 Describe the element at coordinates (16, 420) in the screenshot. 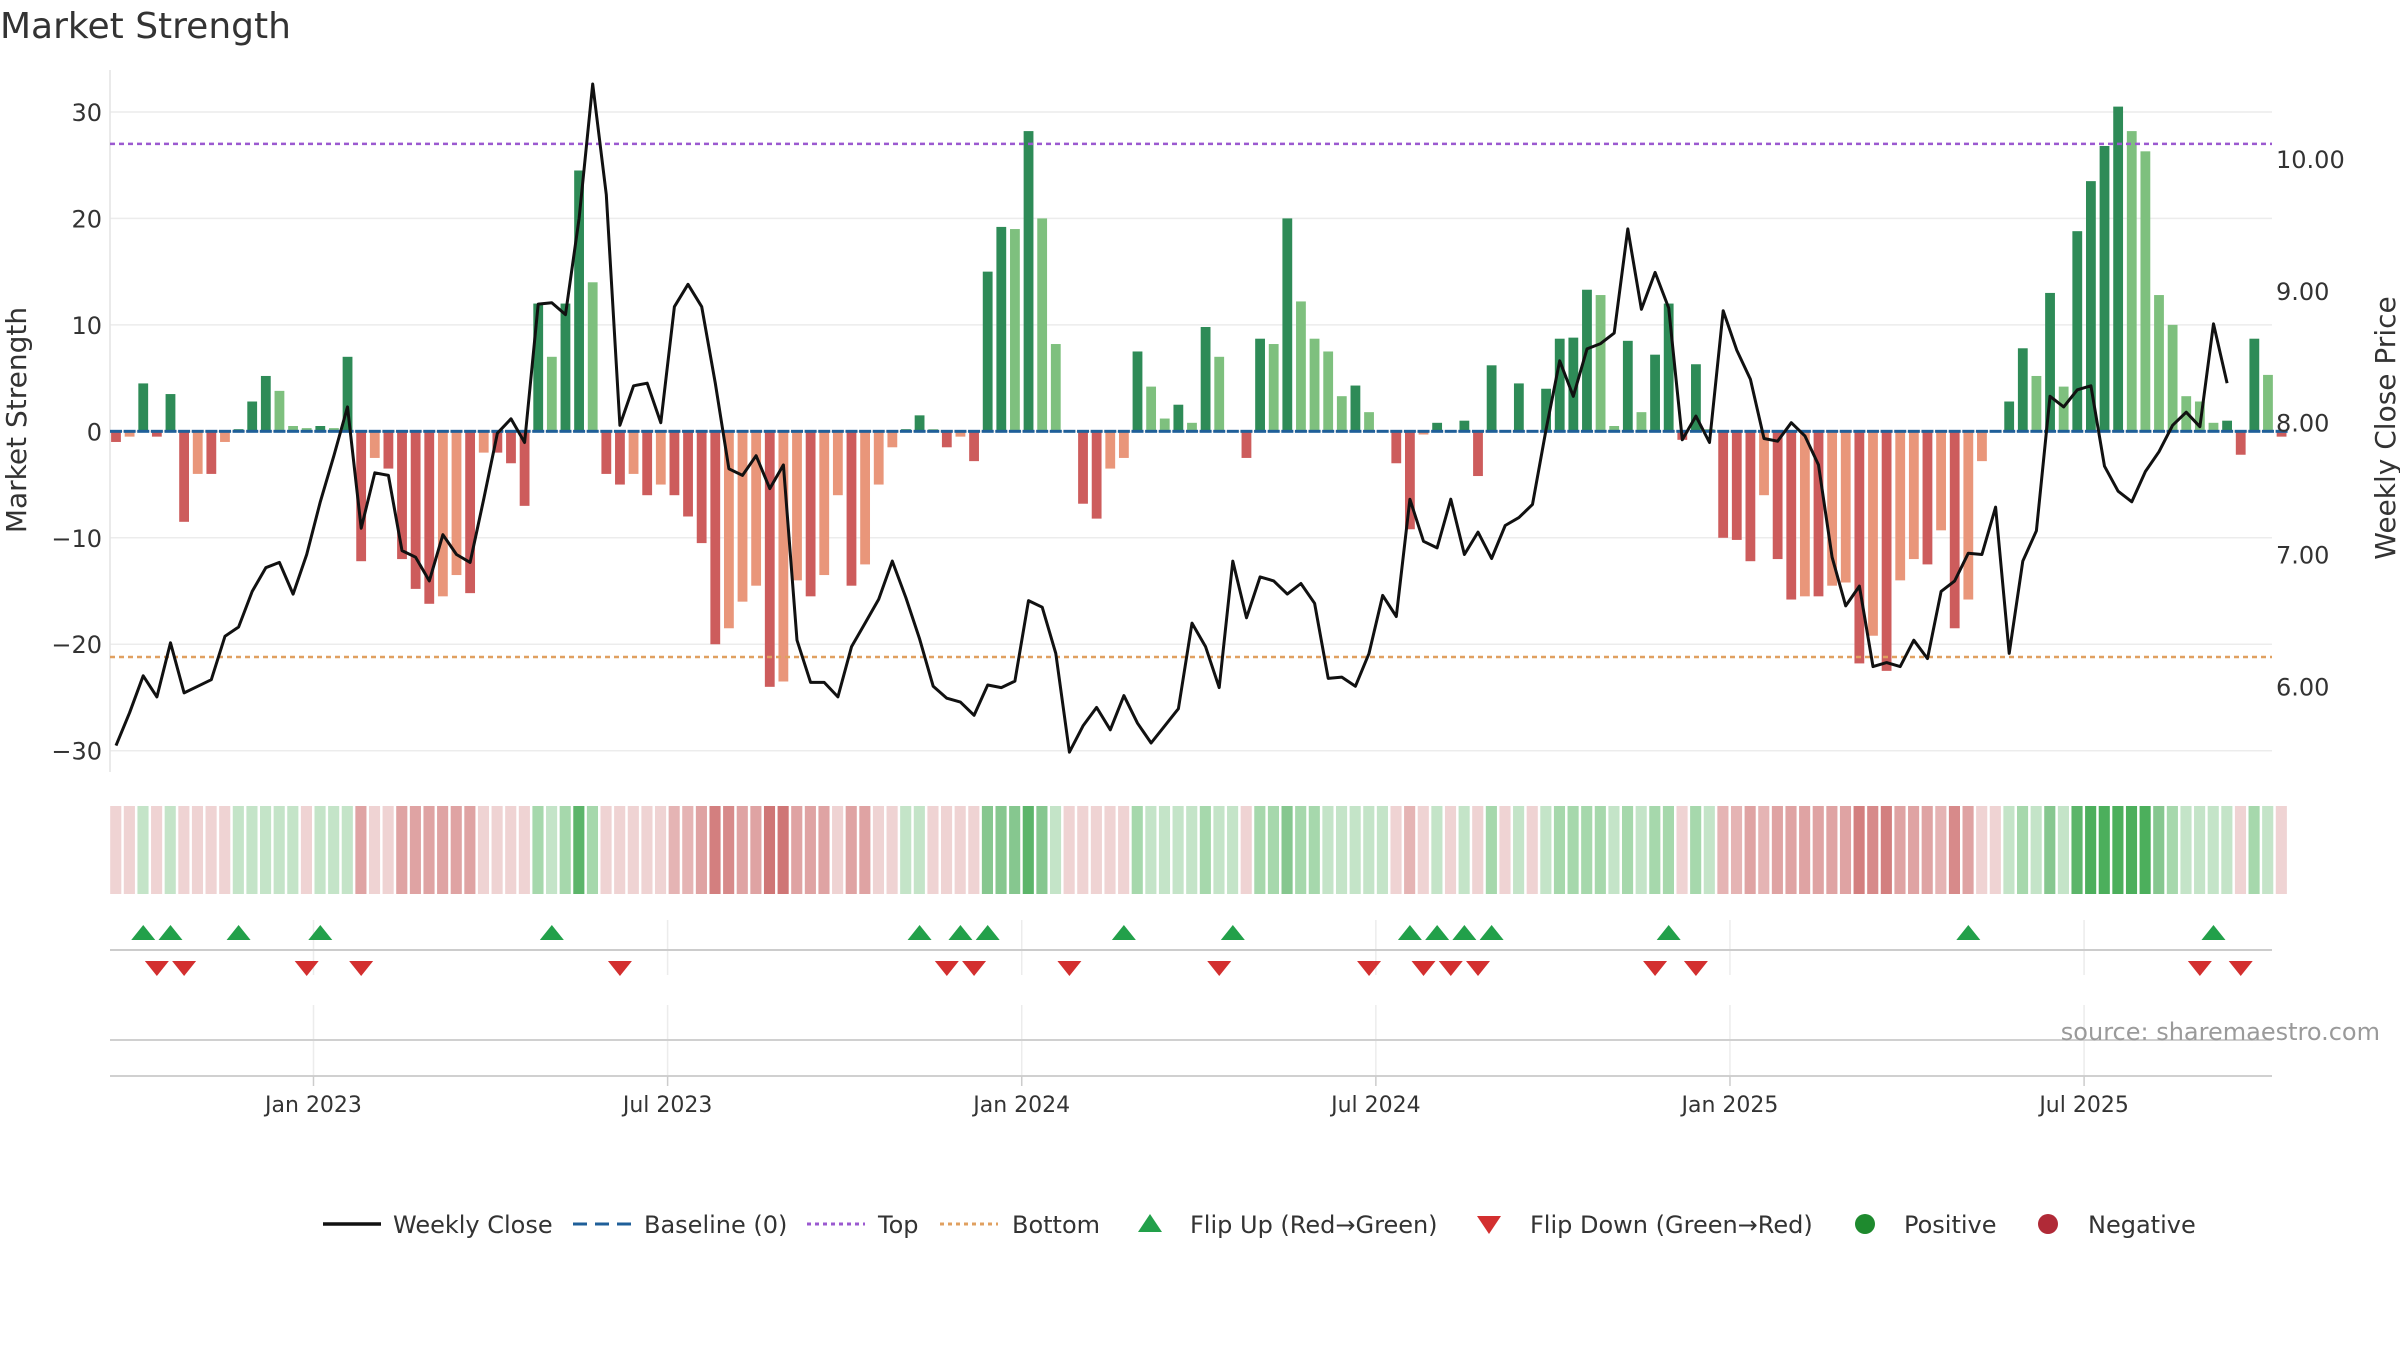

I see `y-axis-left-title: Market Strength` at that location.